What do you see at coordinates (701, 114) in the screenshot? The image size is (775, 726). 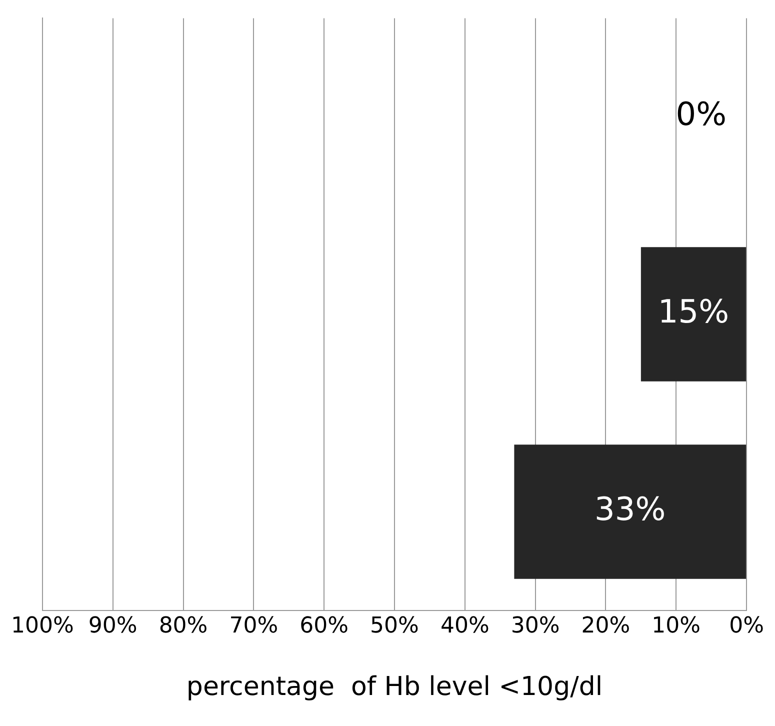 I see `data-label: 0%` at bounding box center [701, 114].